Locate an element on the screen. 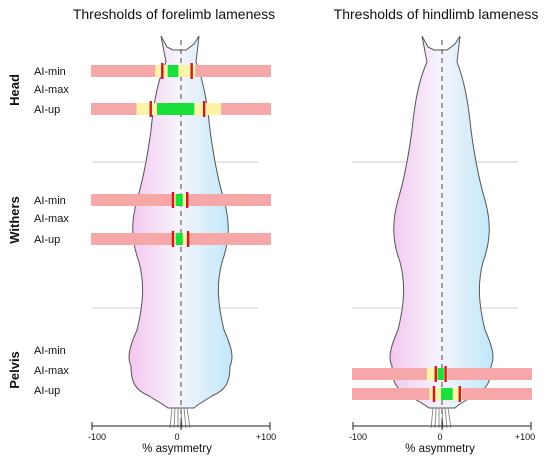 This screenshot has height=460, width=550. row-label-head-ai-up: AI-up is located at coordinates (47, 110).